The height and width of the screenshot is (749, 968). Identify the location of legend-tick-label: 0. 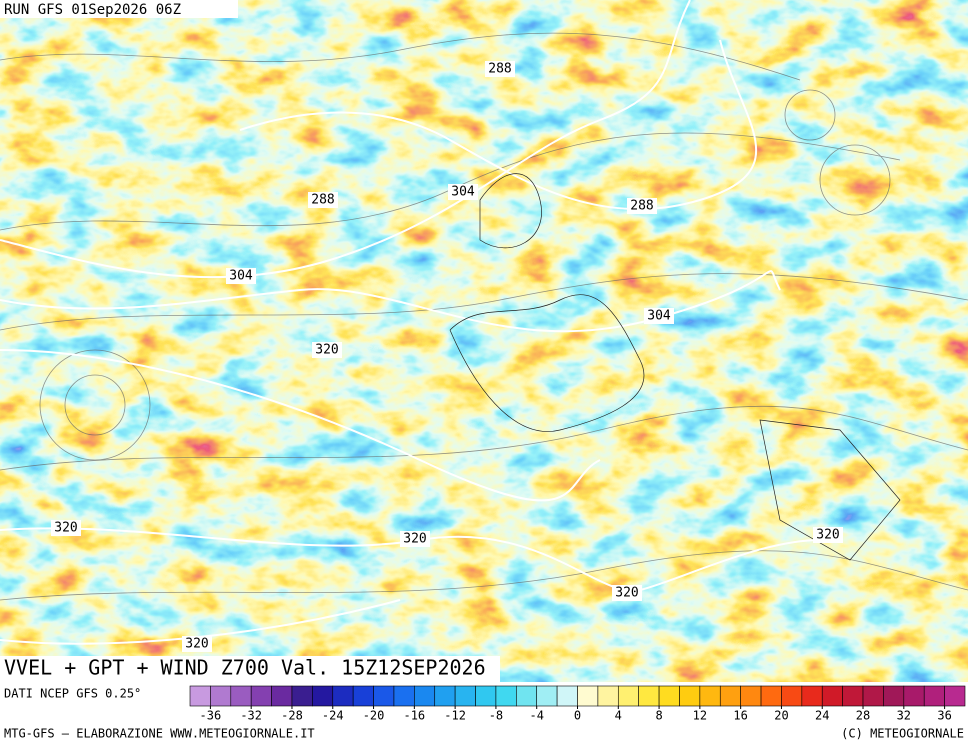
(577, 716).